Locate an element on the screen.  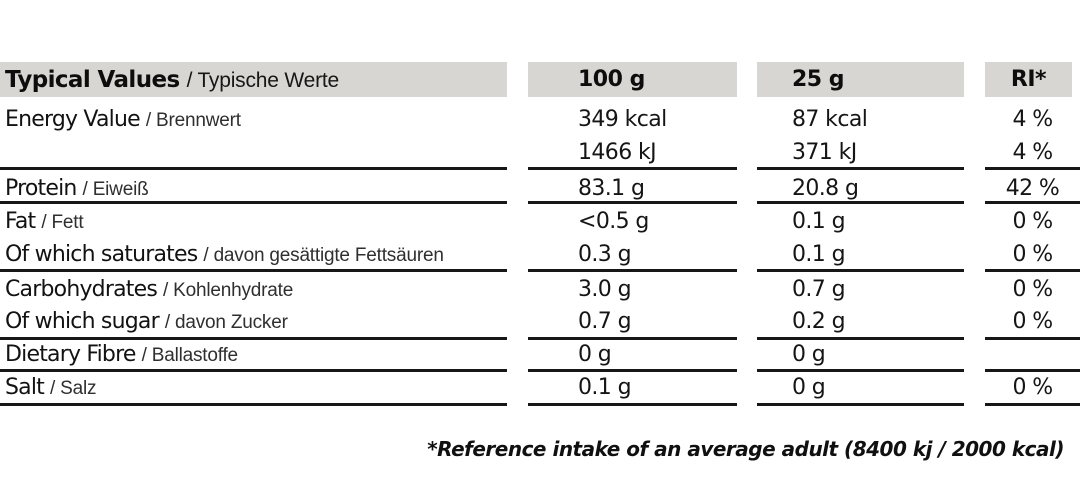
value-25g: 371 kJ is located at coordinates (860, 151).